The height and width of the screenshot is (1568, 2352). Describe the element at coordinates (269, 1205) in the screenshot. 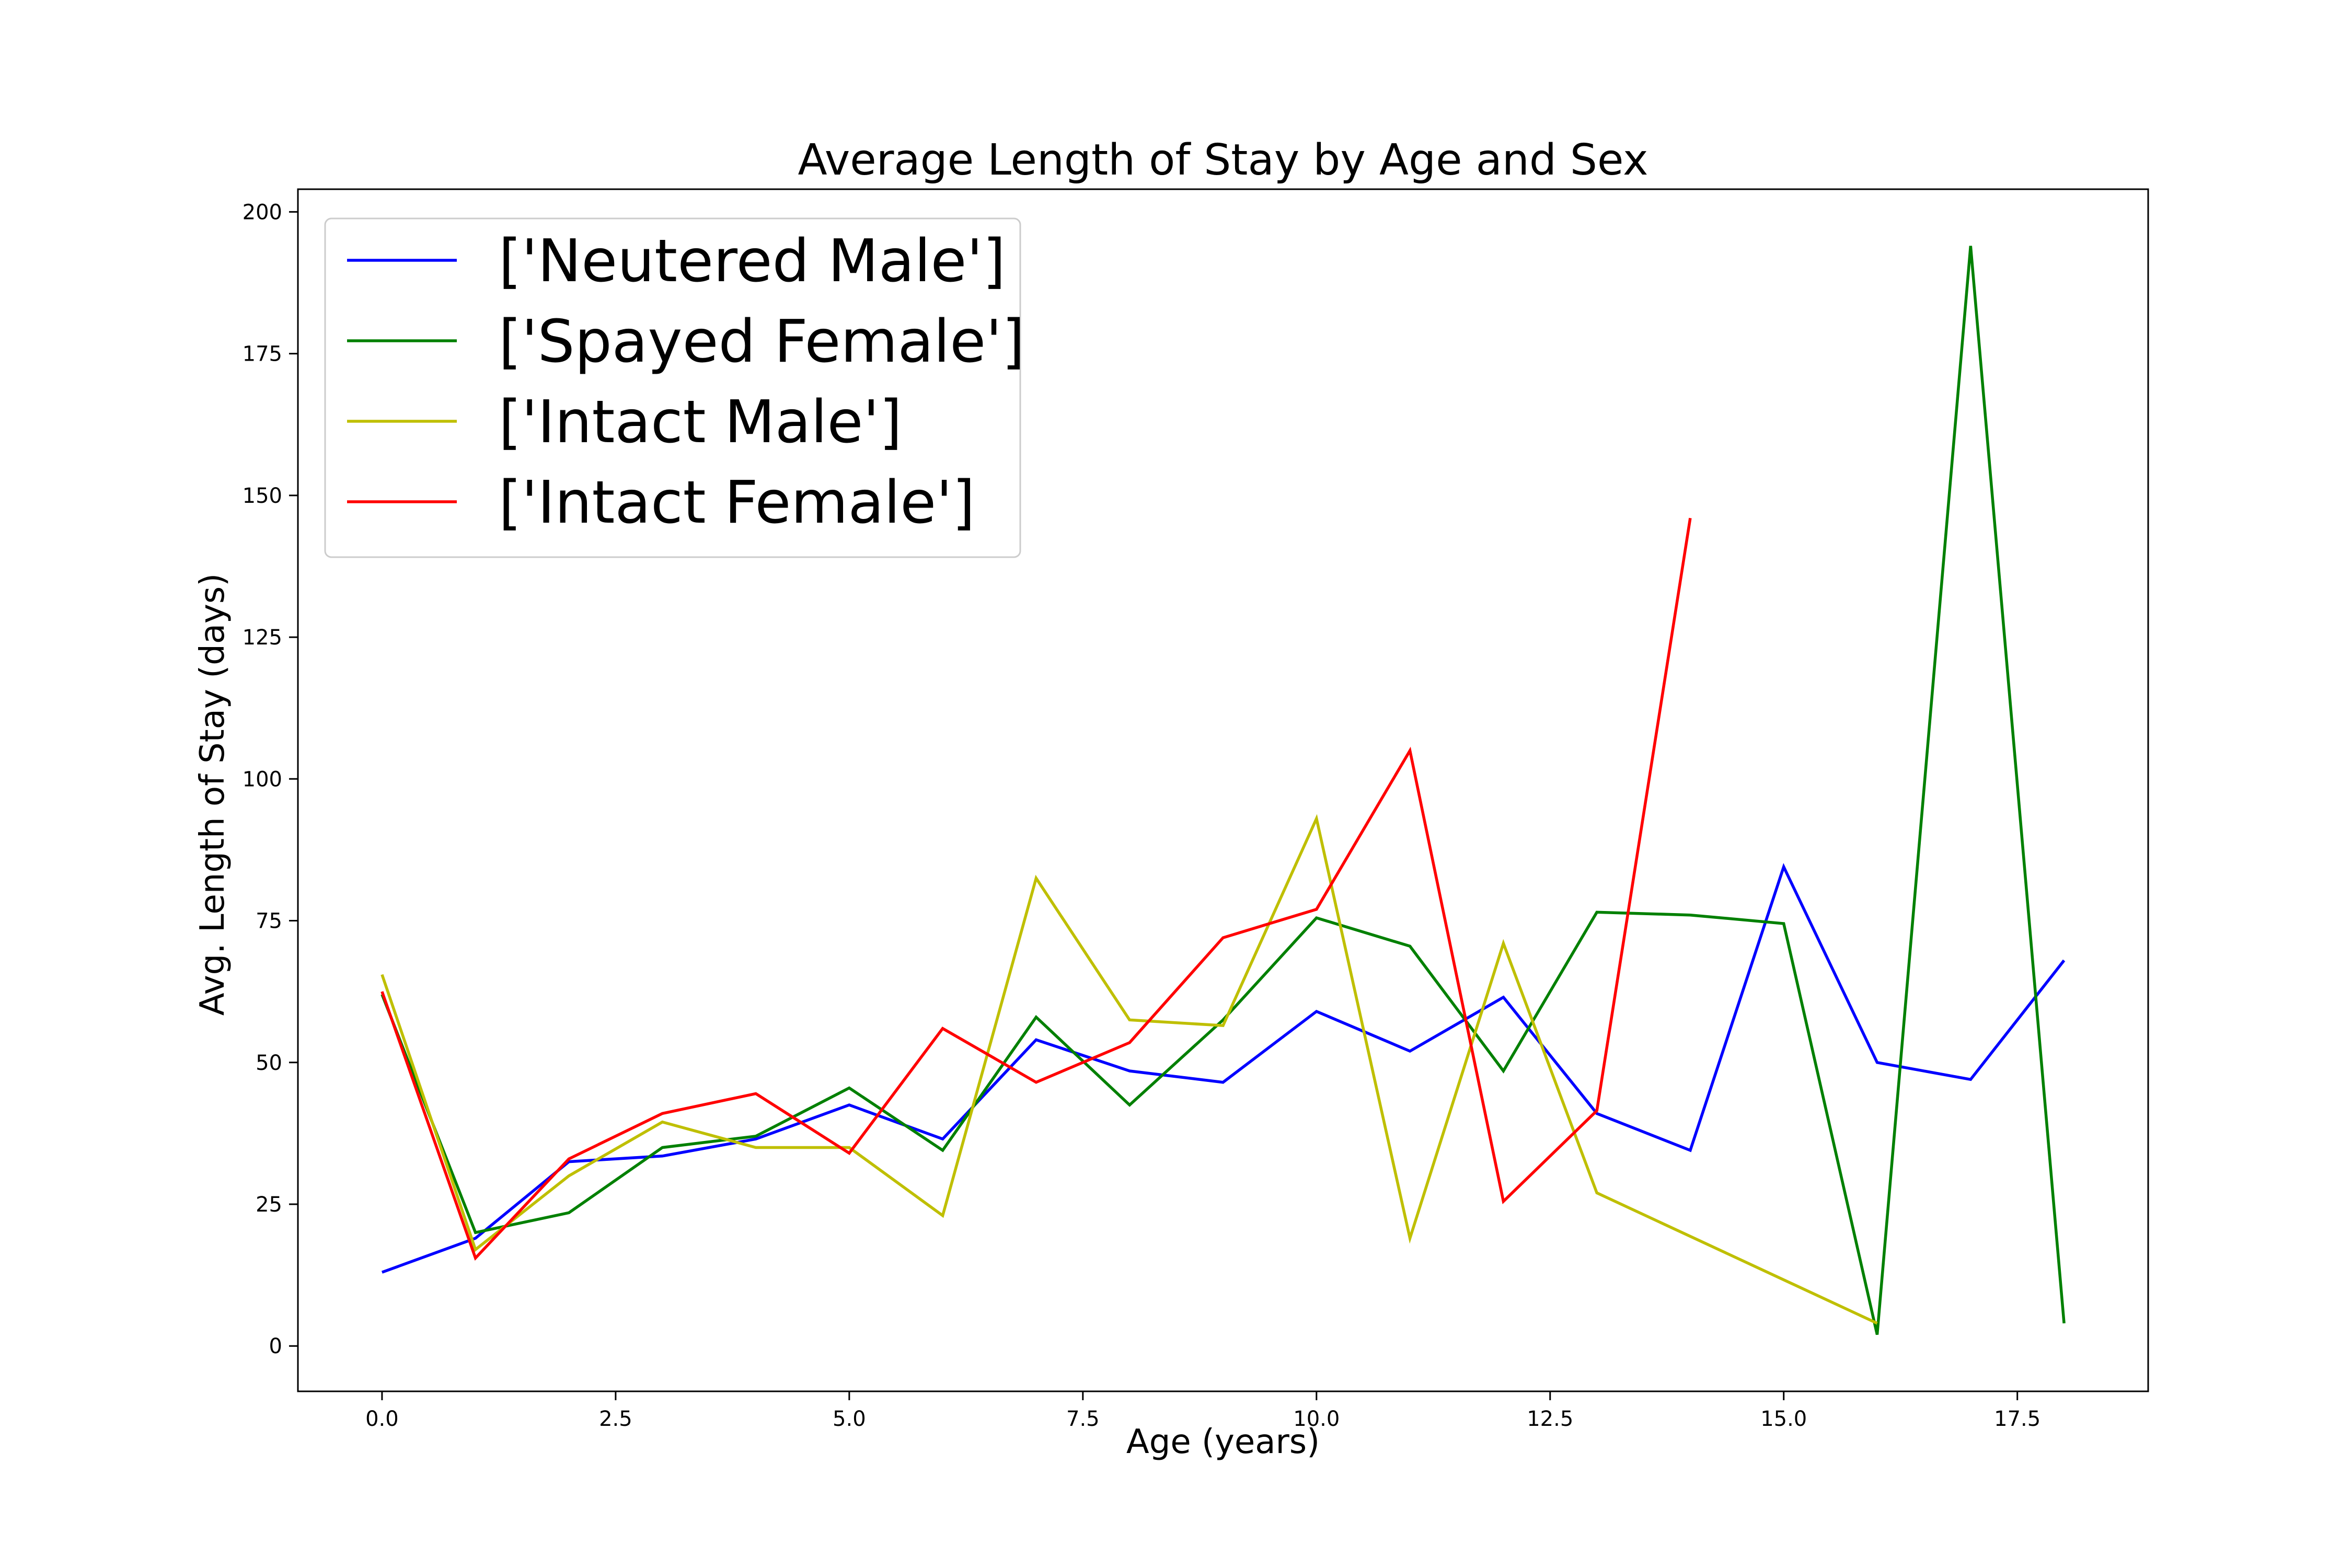

I see `y-tick-label: 25` at that location.